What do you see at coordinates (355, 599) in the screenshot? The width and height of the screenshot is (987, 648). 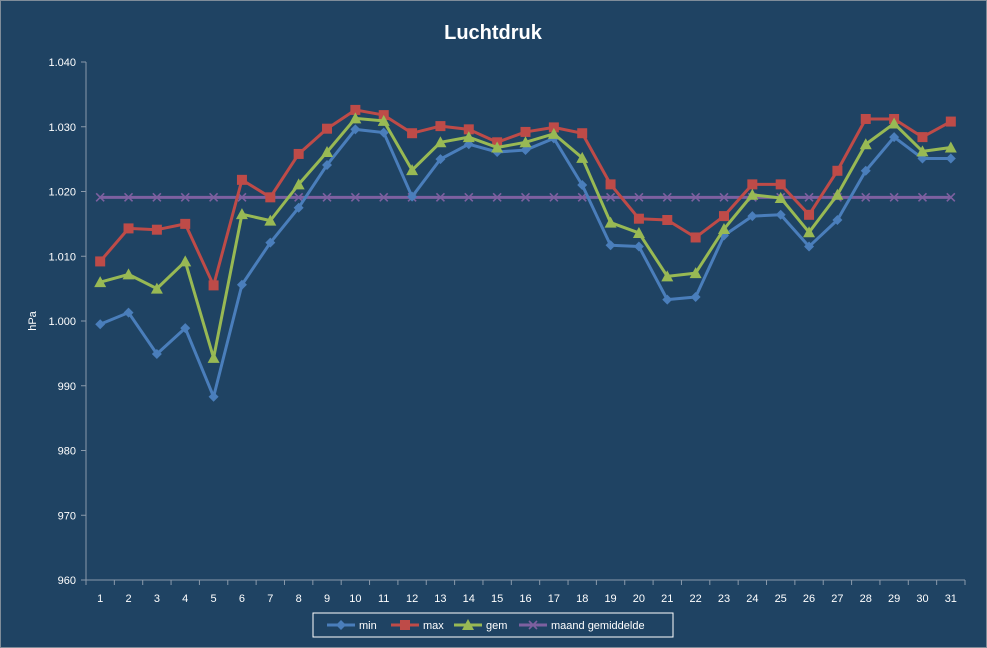 I see `x-tick-label: 10` at bounding box center [355, 599].